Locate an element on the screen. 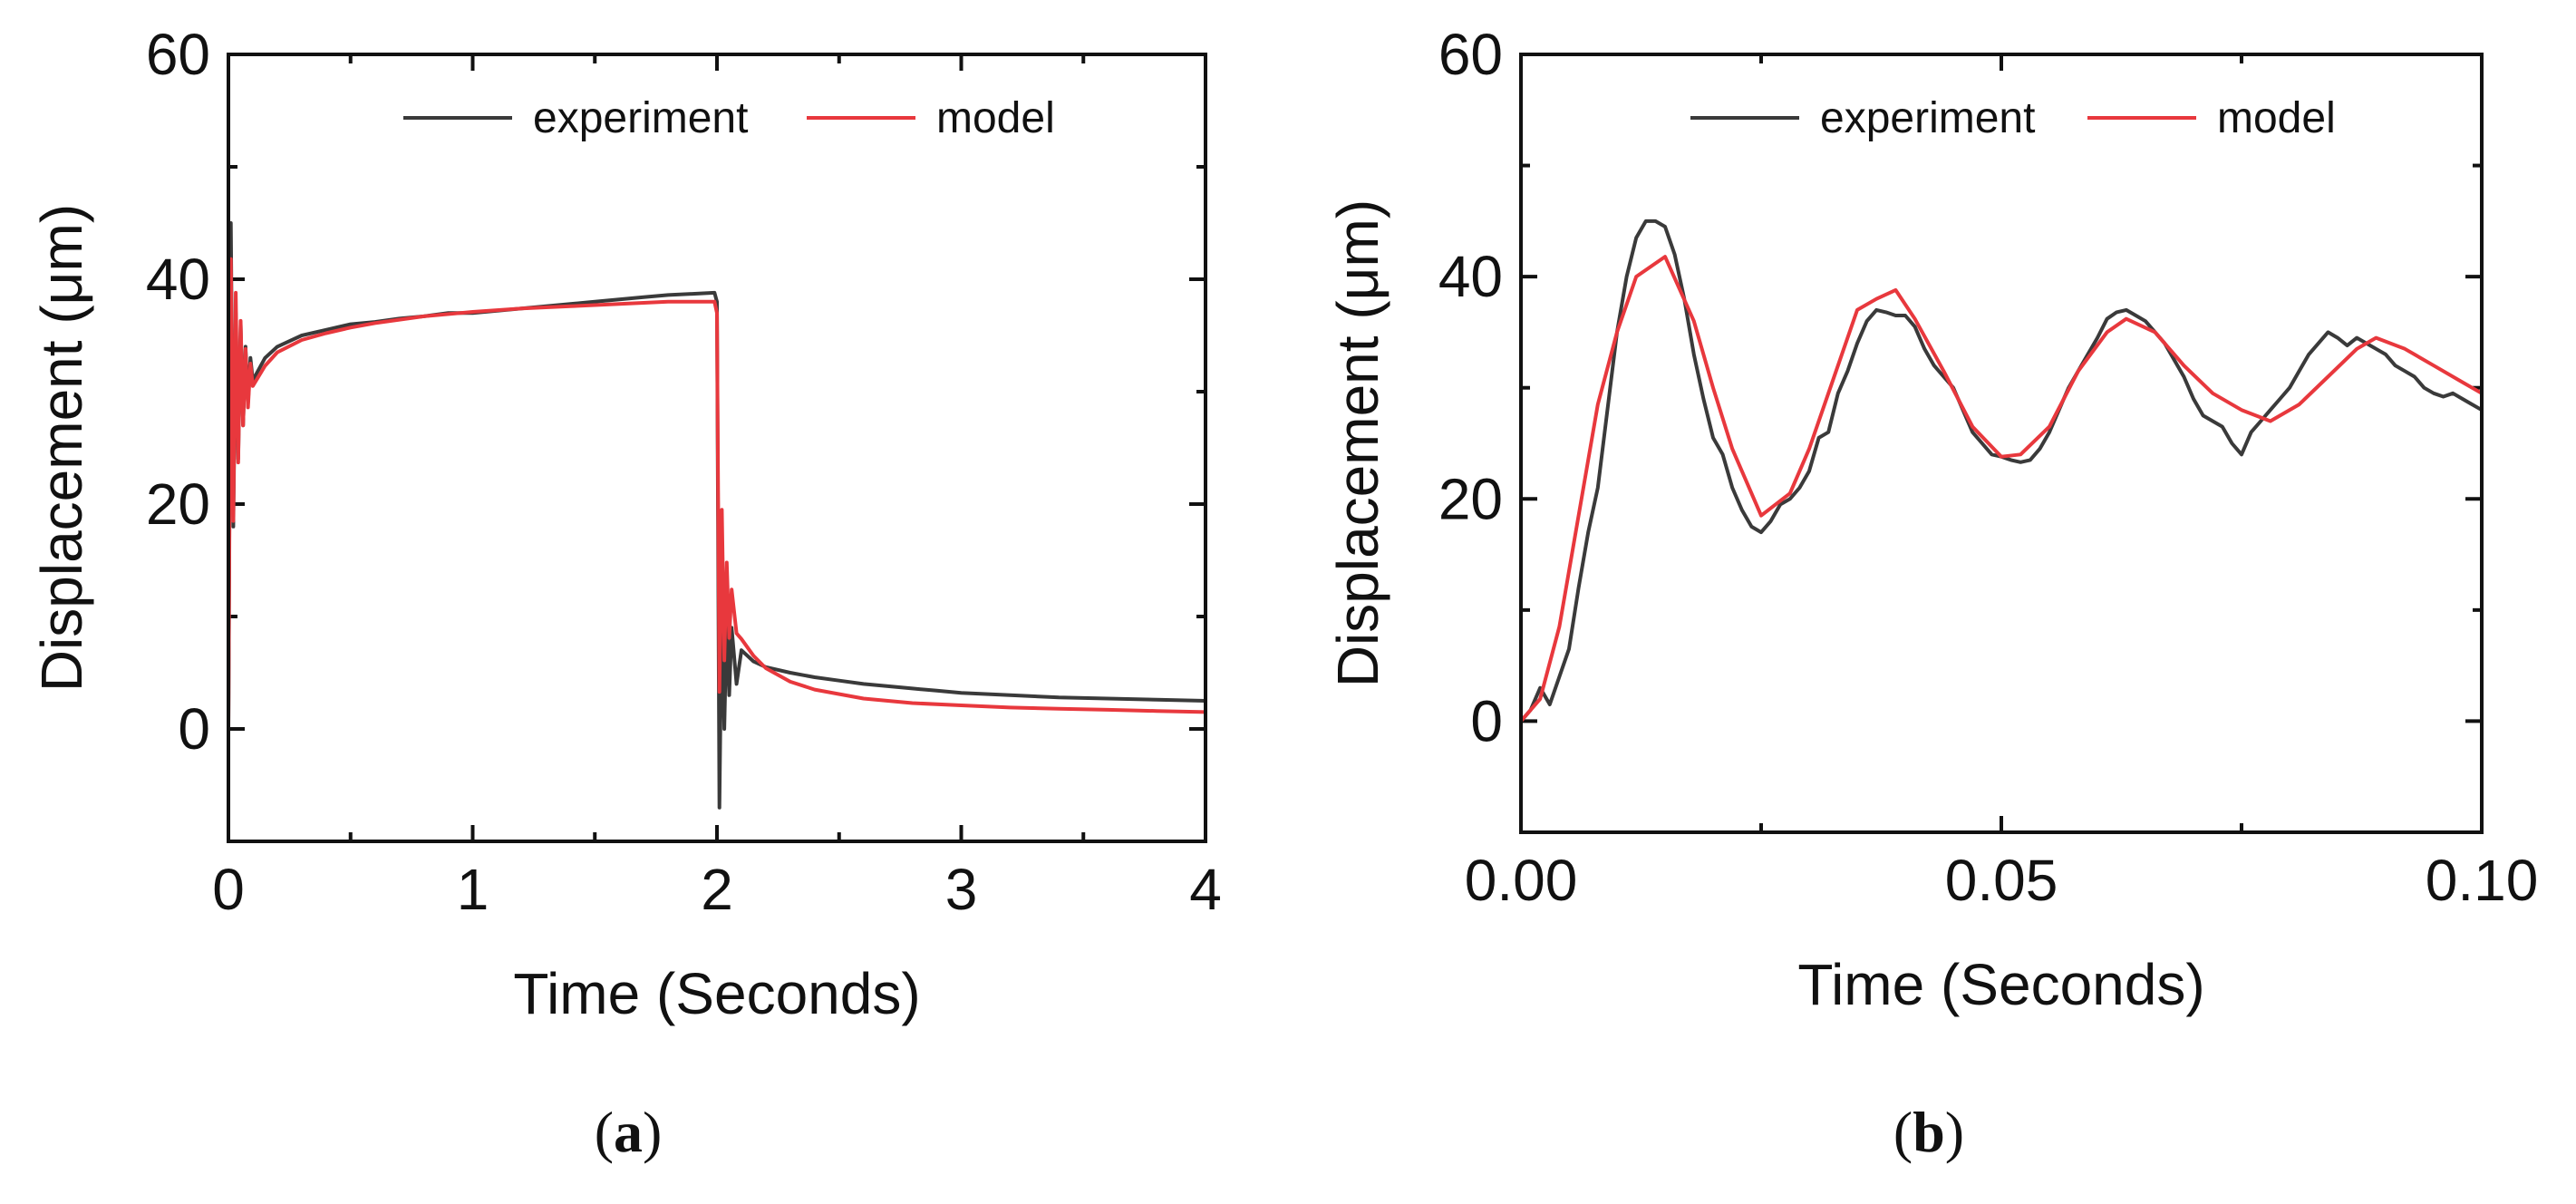 This screenshot has height=1204, width=2576. x-tick-label: 0 is located at coordinates (228, 889).